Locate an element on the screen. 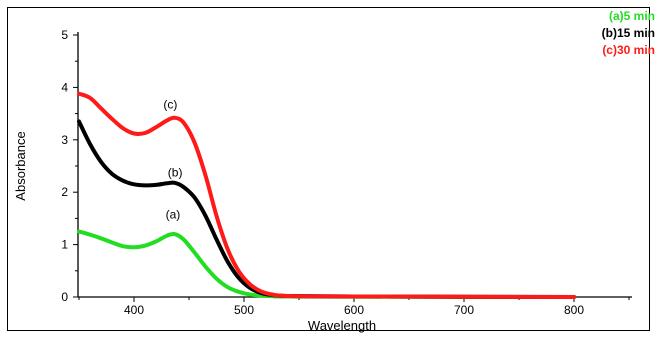  y-tick-label: 4 is located at coordinates (64, 87).